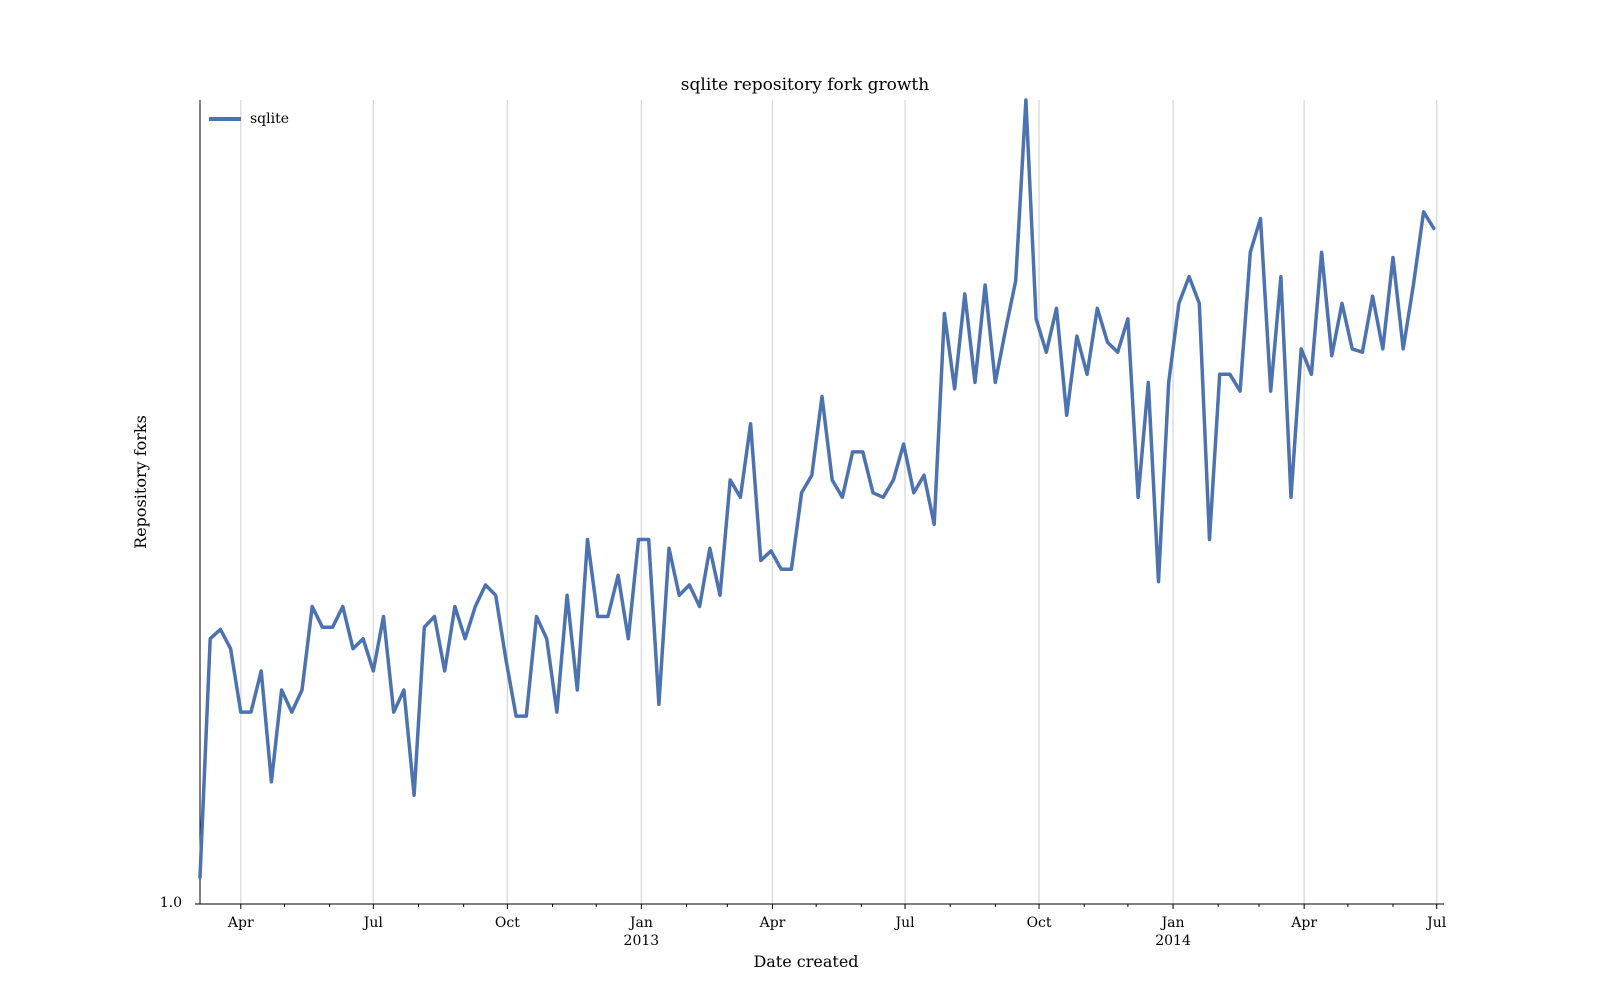 This screenshot has width=1600, height=1000. What do you see at coordinates (171, 903) in the screenshot?
I see `y-tick-label: 1.0` at bounding box center [171, 903].